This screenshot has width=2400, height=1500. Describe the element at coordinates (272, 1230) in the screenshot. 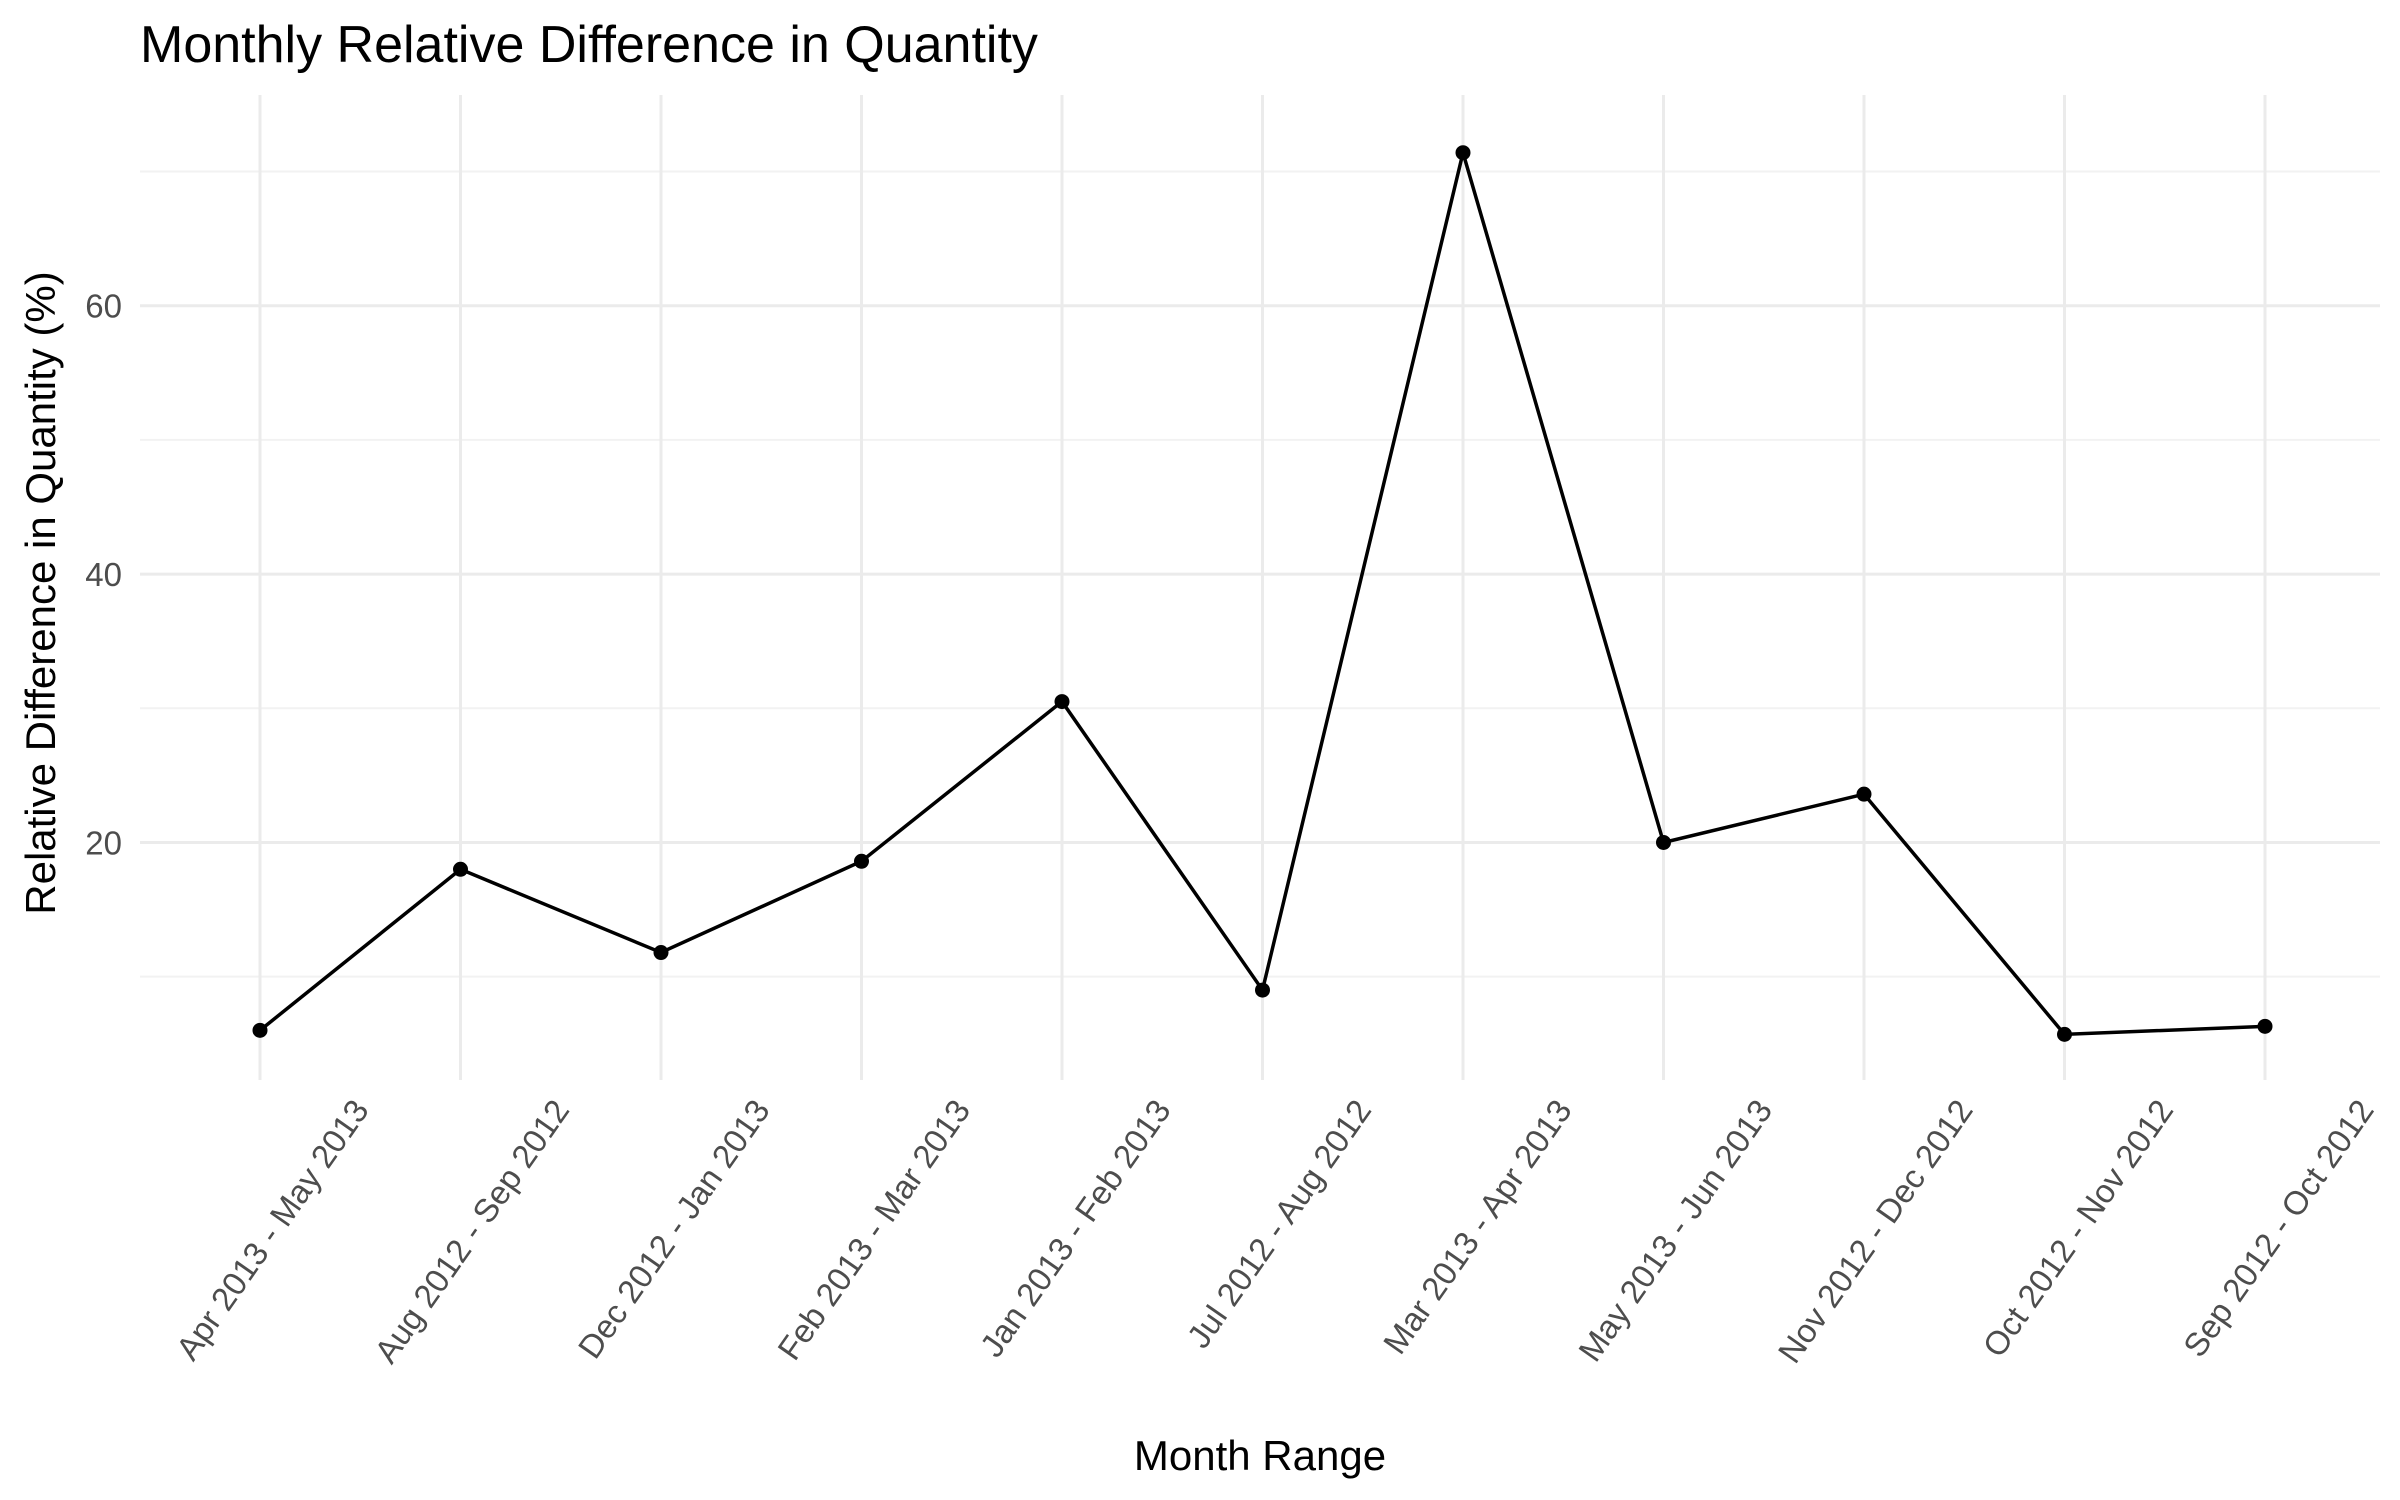

I see `x-tick-label: Apr 2013 - May 2013` at that location.